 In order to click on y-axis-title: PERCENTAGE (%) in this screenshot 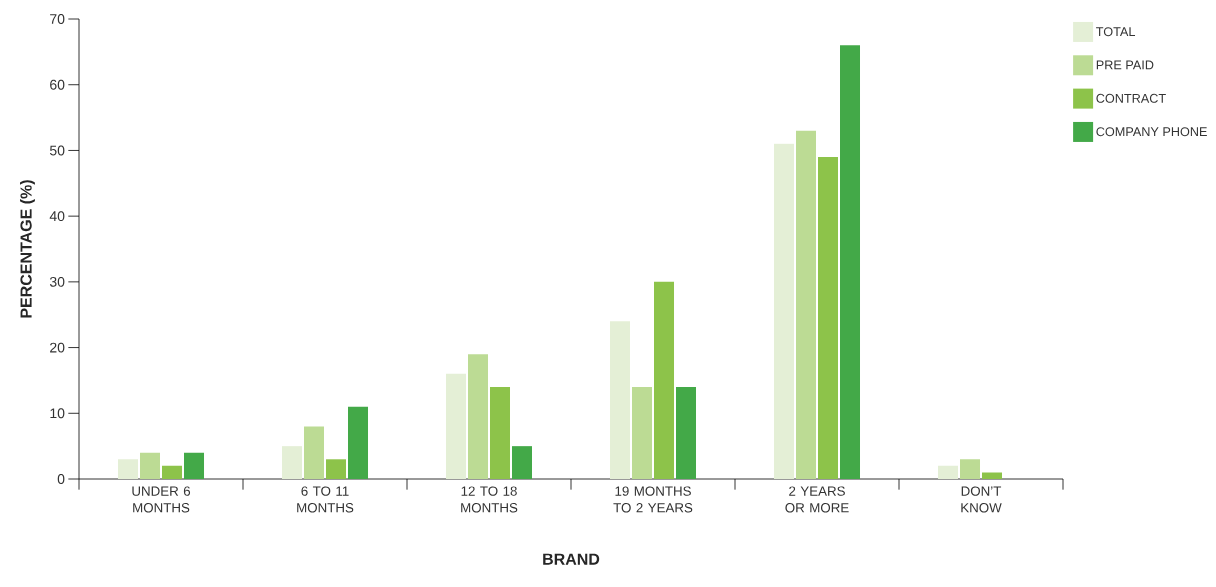, I will do `click(27, 249)`.